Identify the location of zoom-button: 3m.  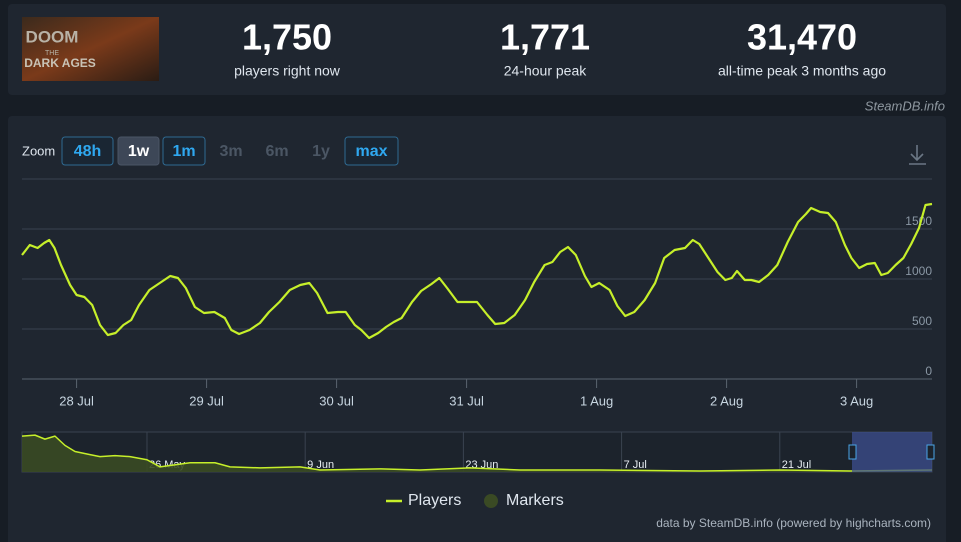
(230, 151).